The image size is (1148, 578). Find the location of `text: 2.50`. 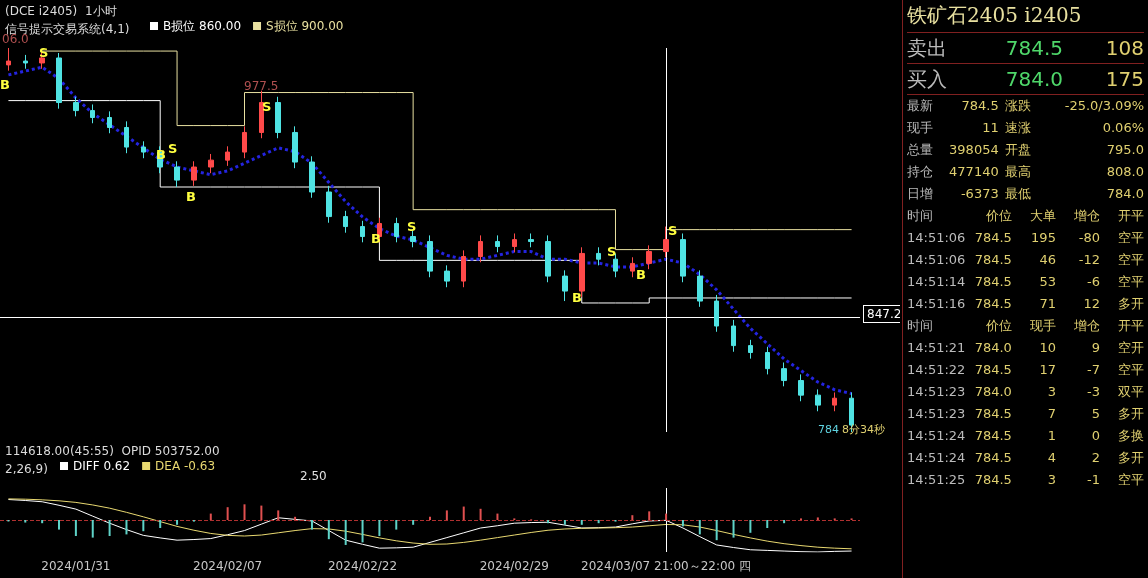

text: 2.50 is located at coordinates (313, 476).